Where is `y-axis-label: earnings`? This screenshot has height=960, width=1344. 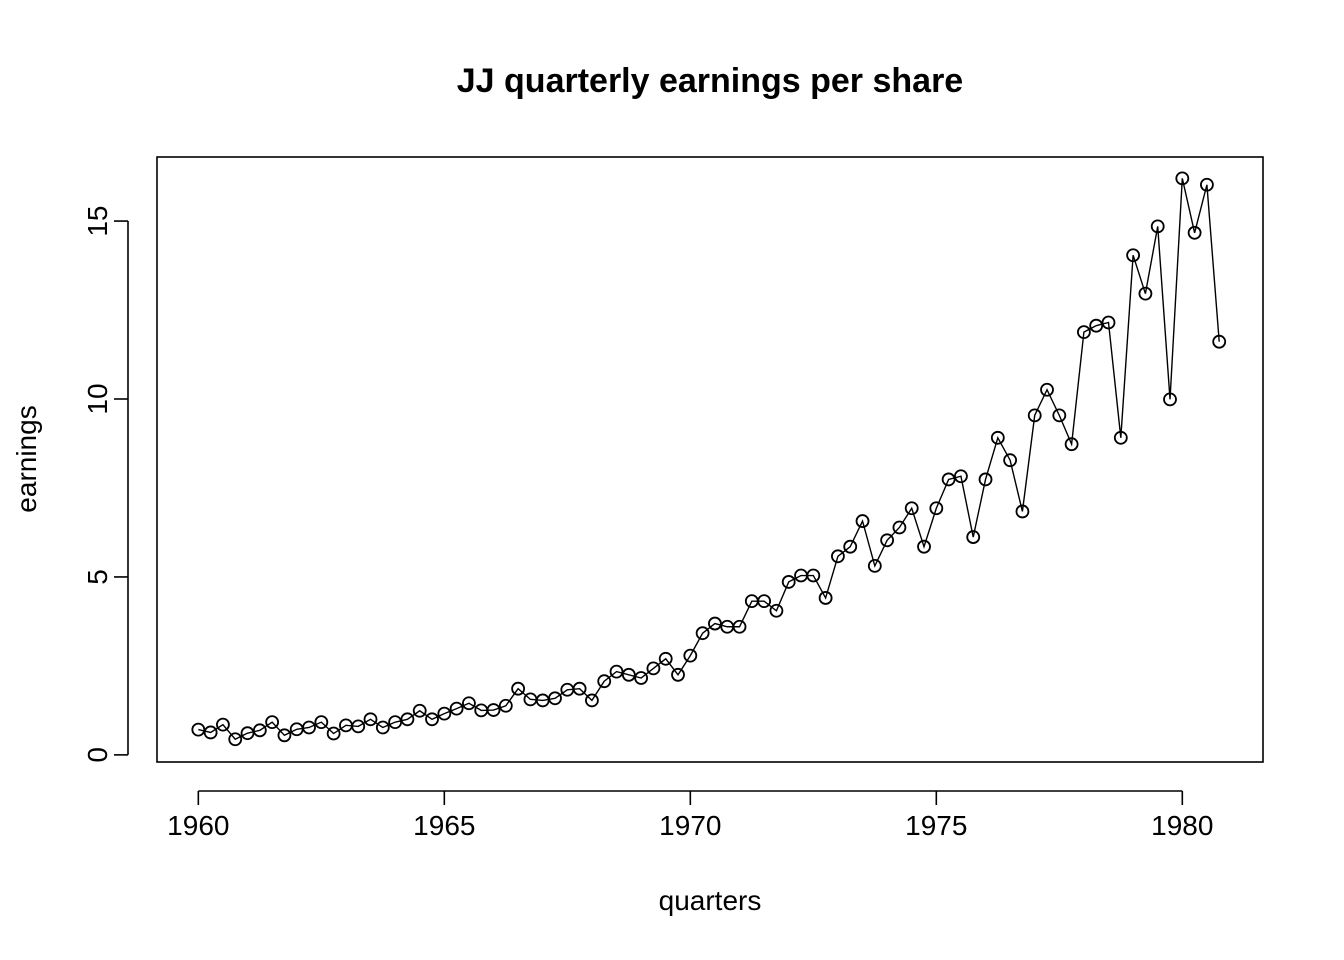 y-axis-label: earnings is located at coordinates (26, 458).